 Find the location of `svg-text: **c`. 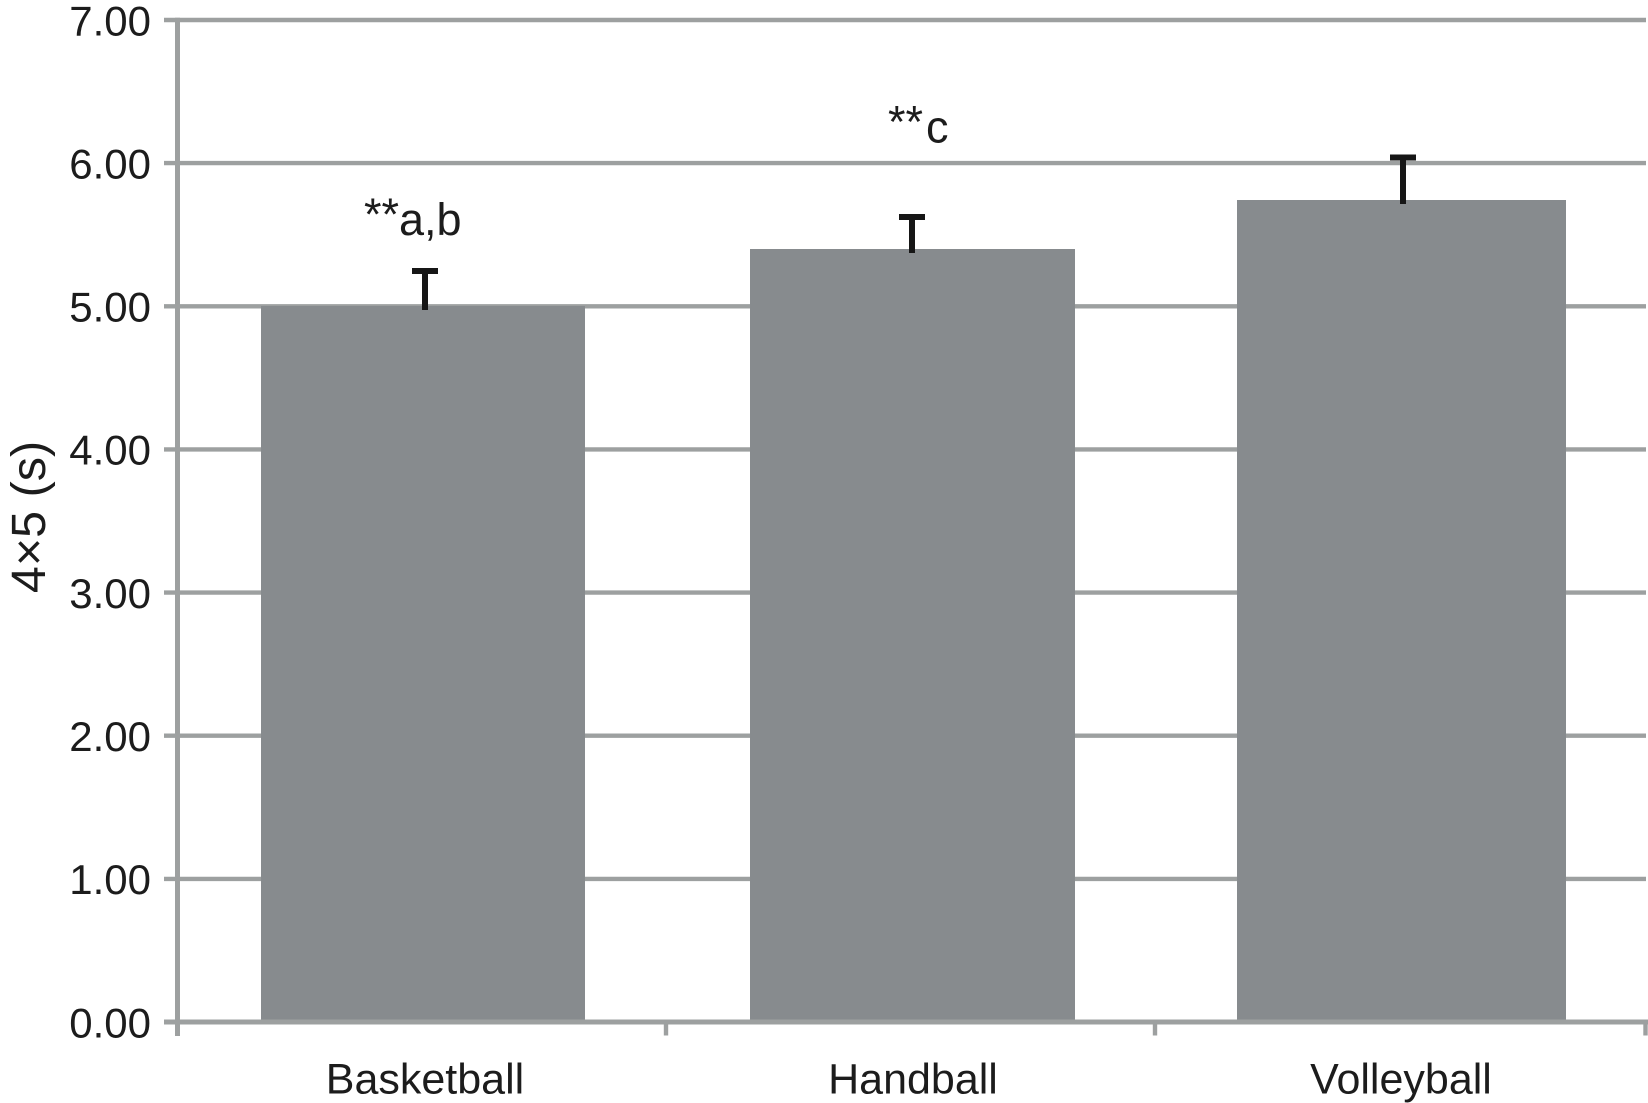

svg-text: **c is located at coordinates (918, 124).